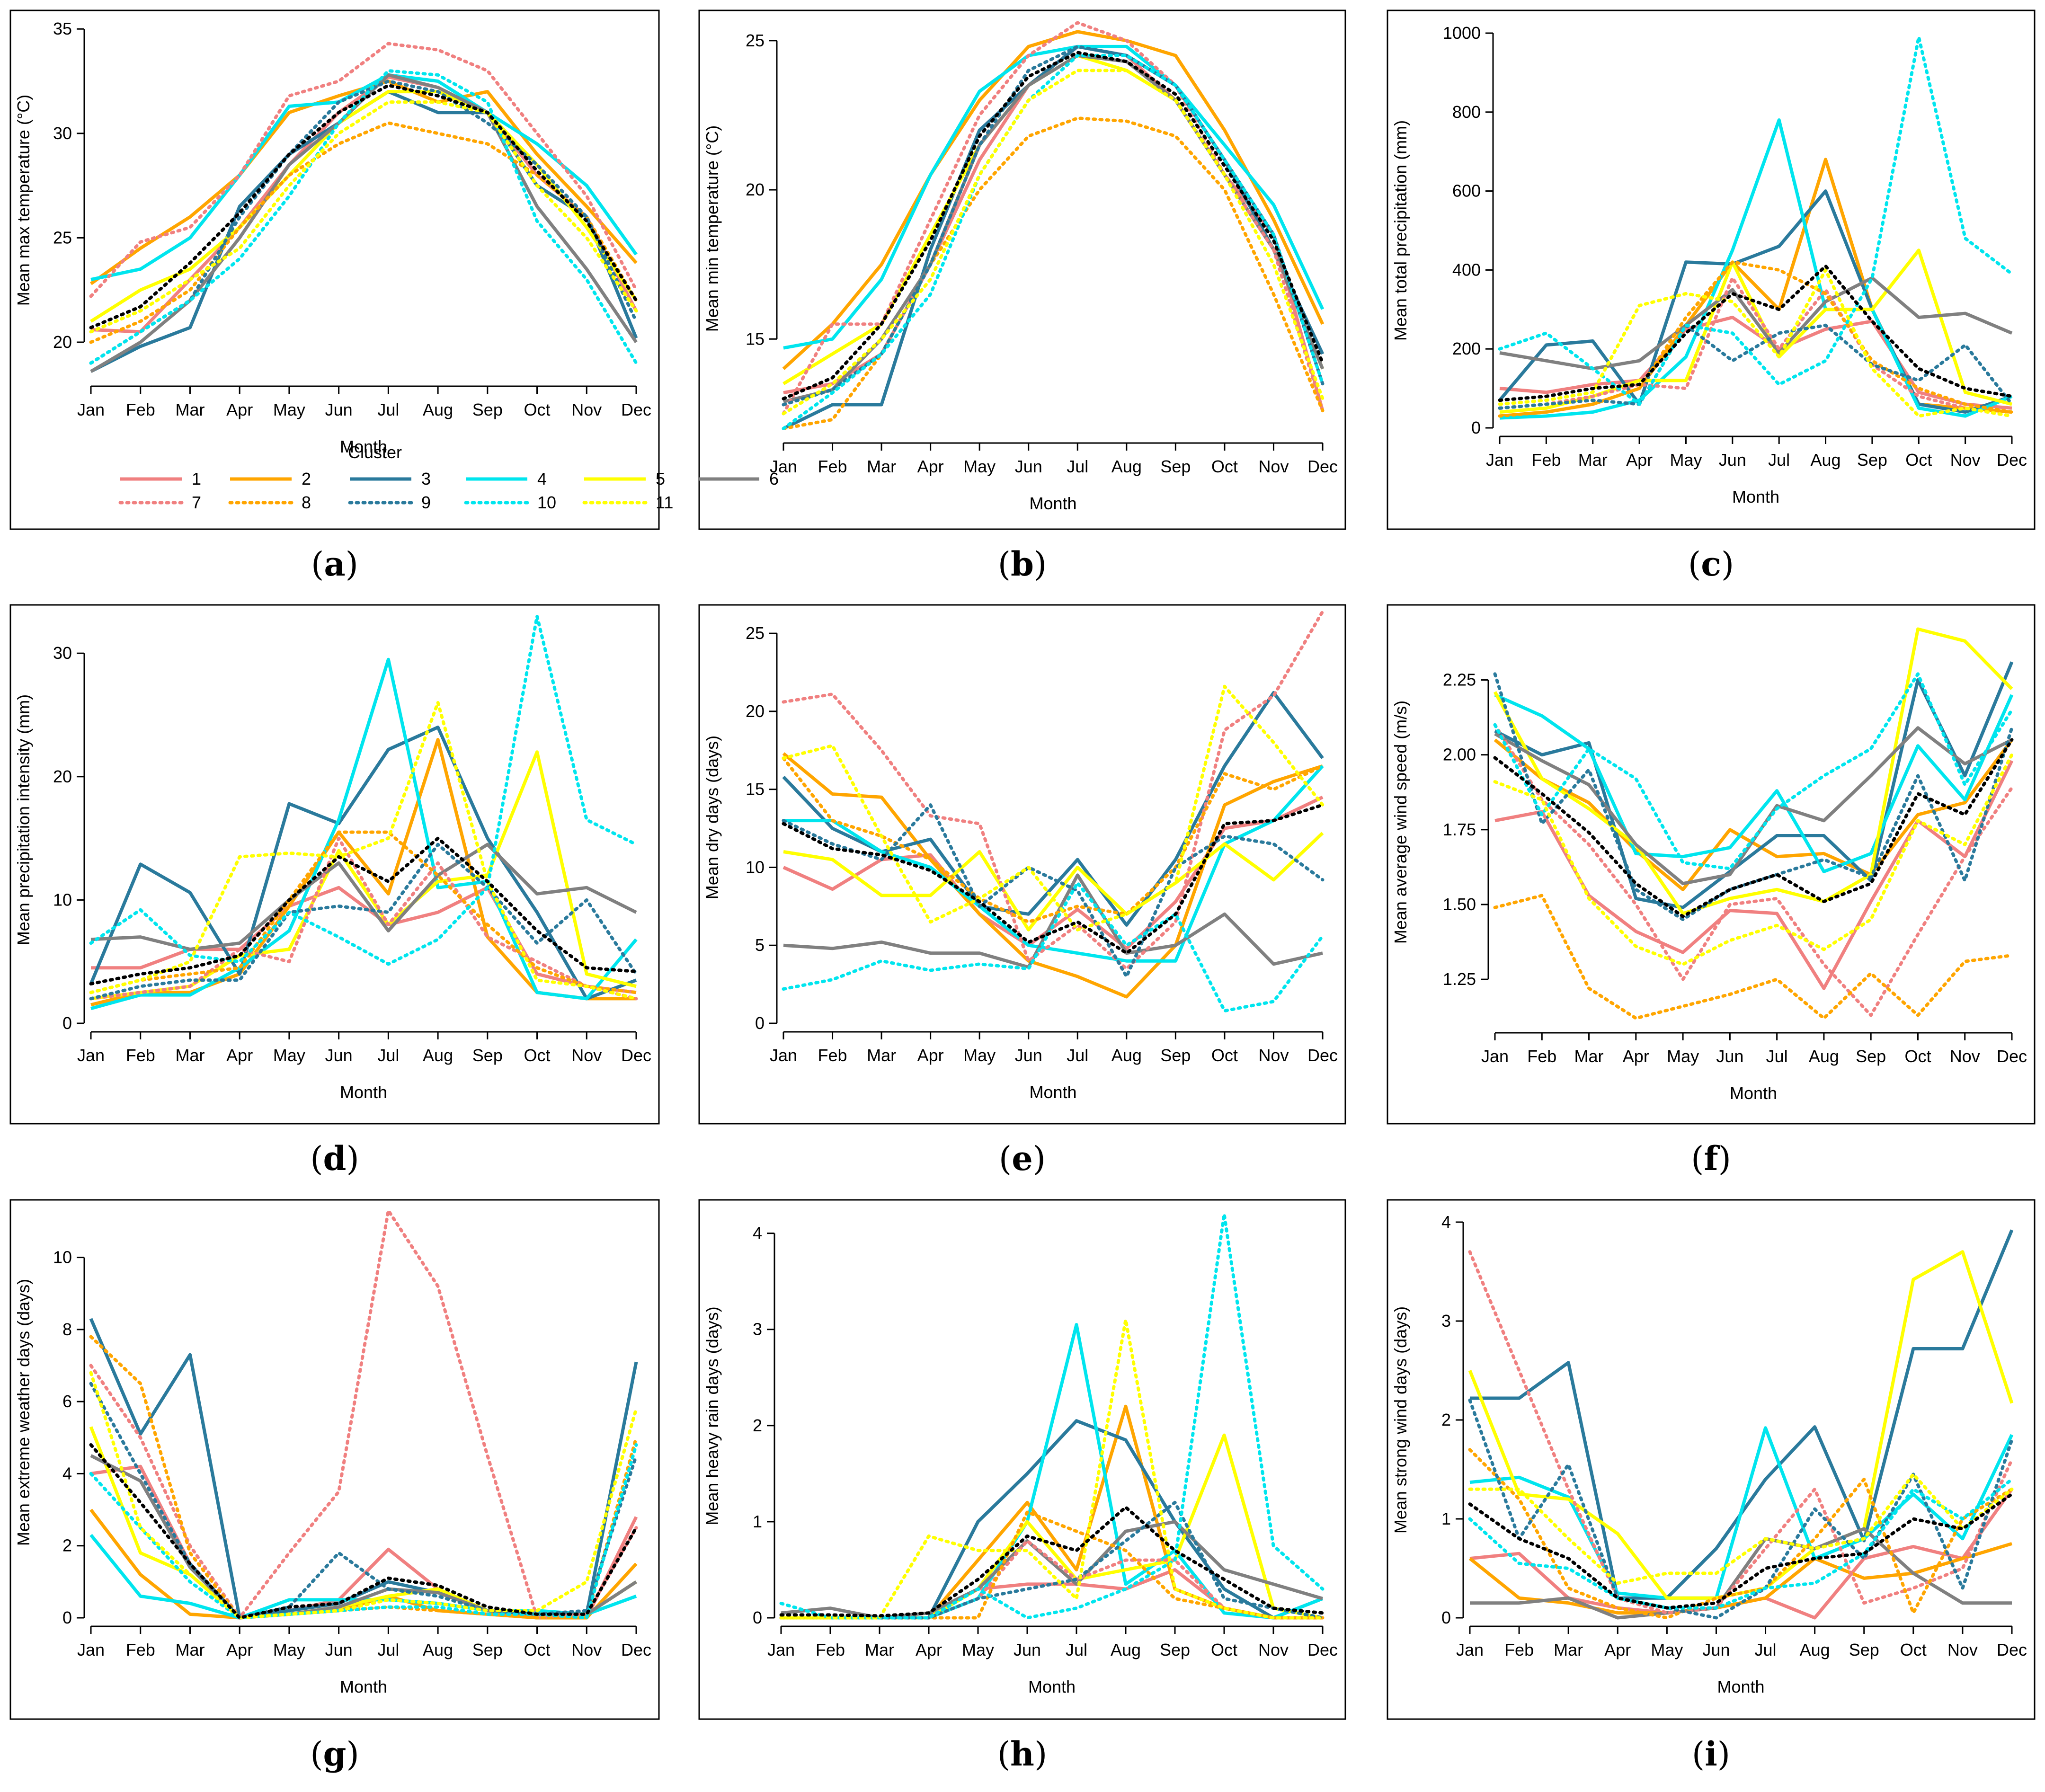  What do you see at coordinates (63, 653) in the screenshot?
I see `y-tick-label: 30` at bounding box center [63, 653].